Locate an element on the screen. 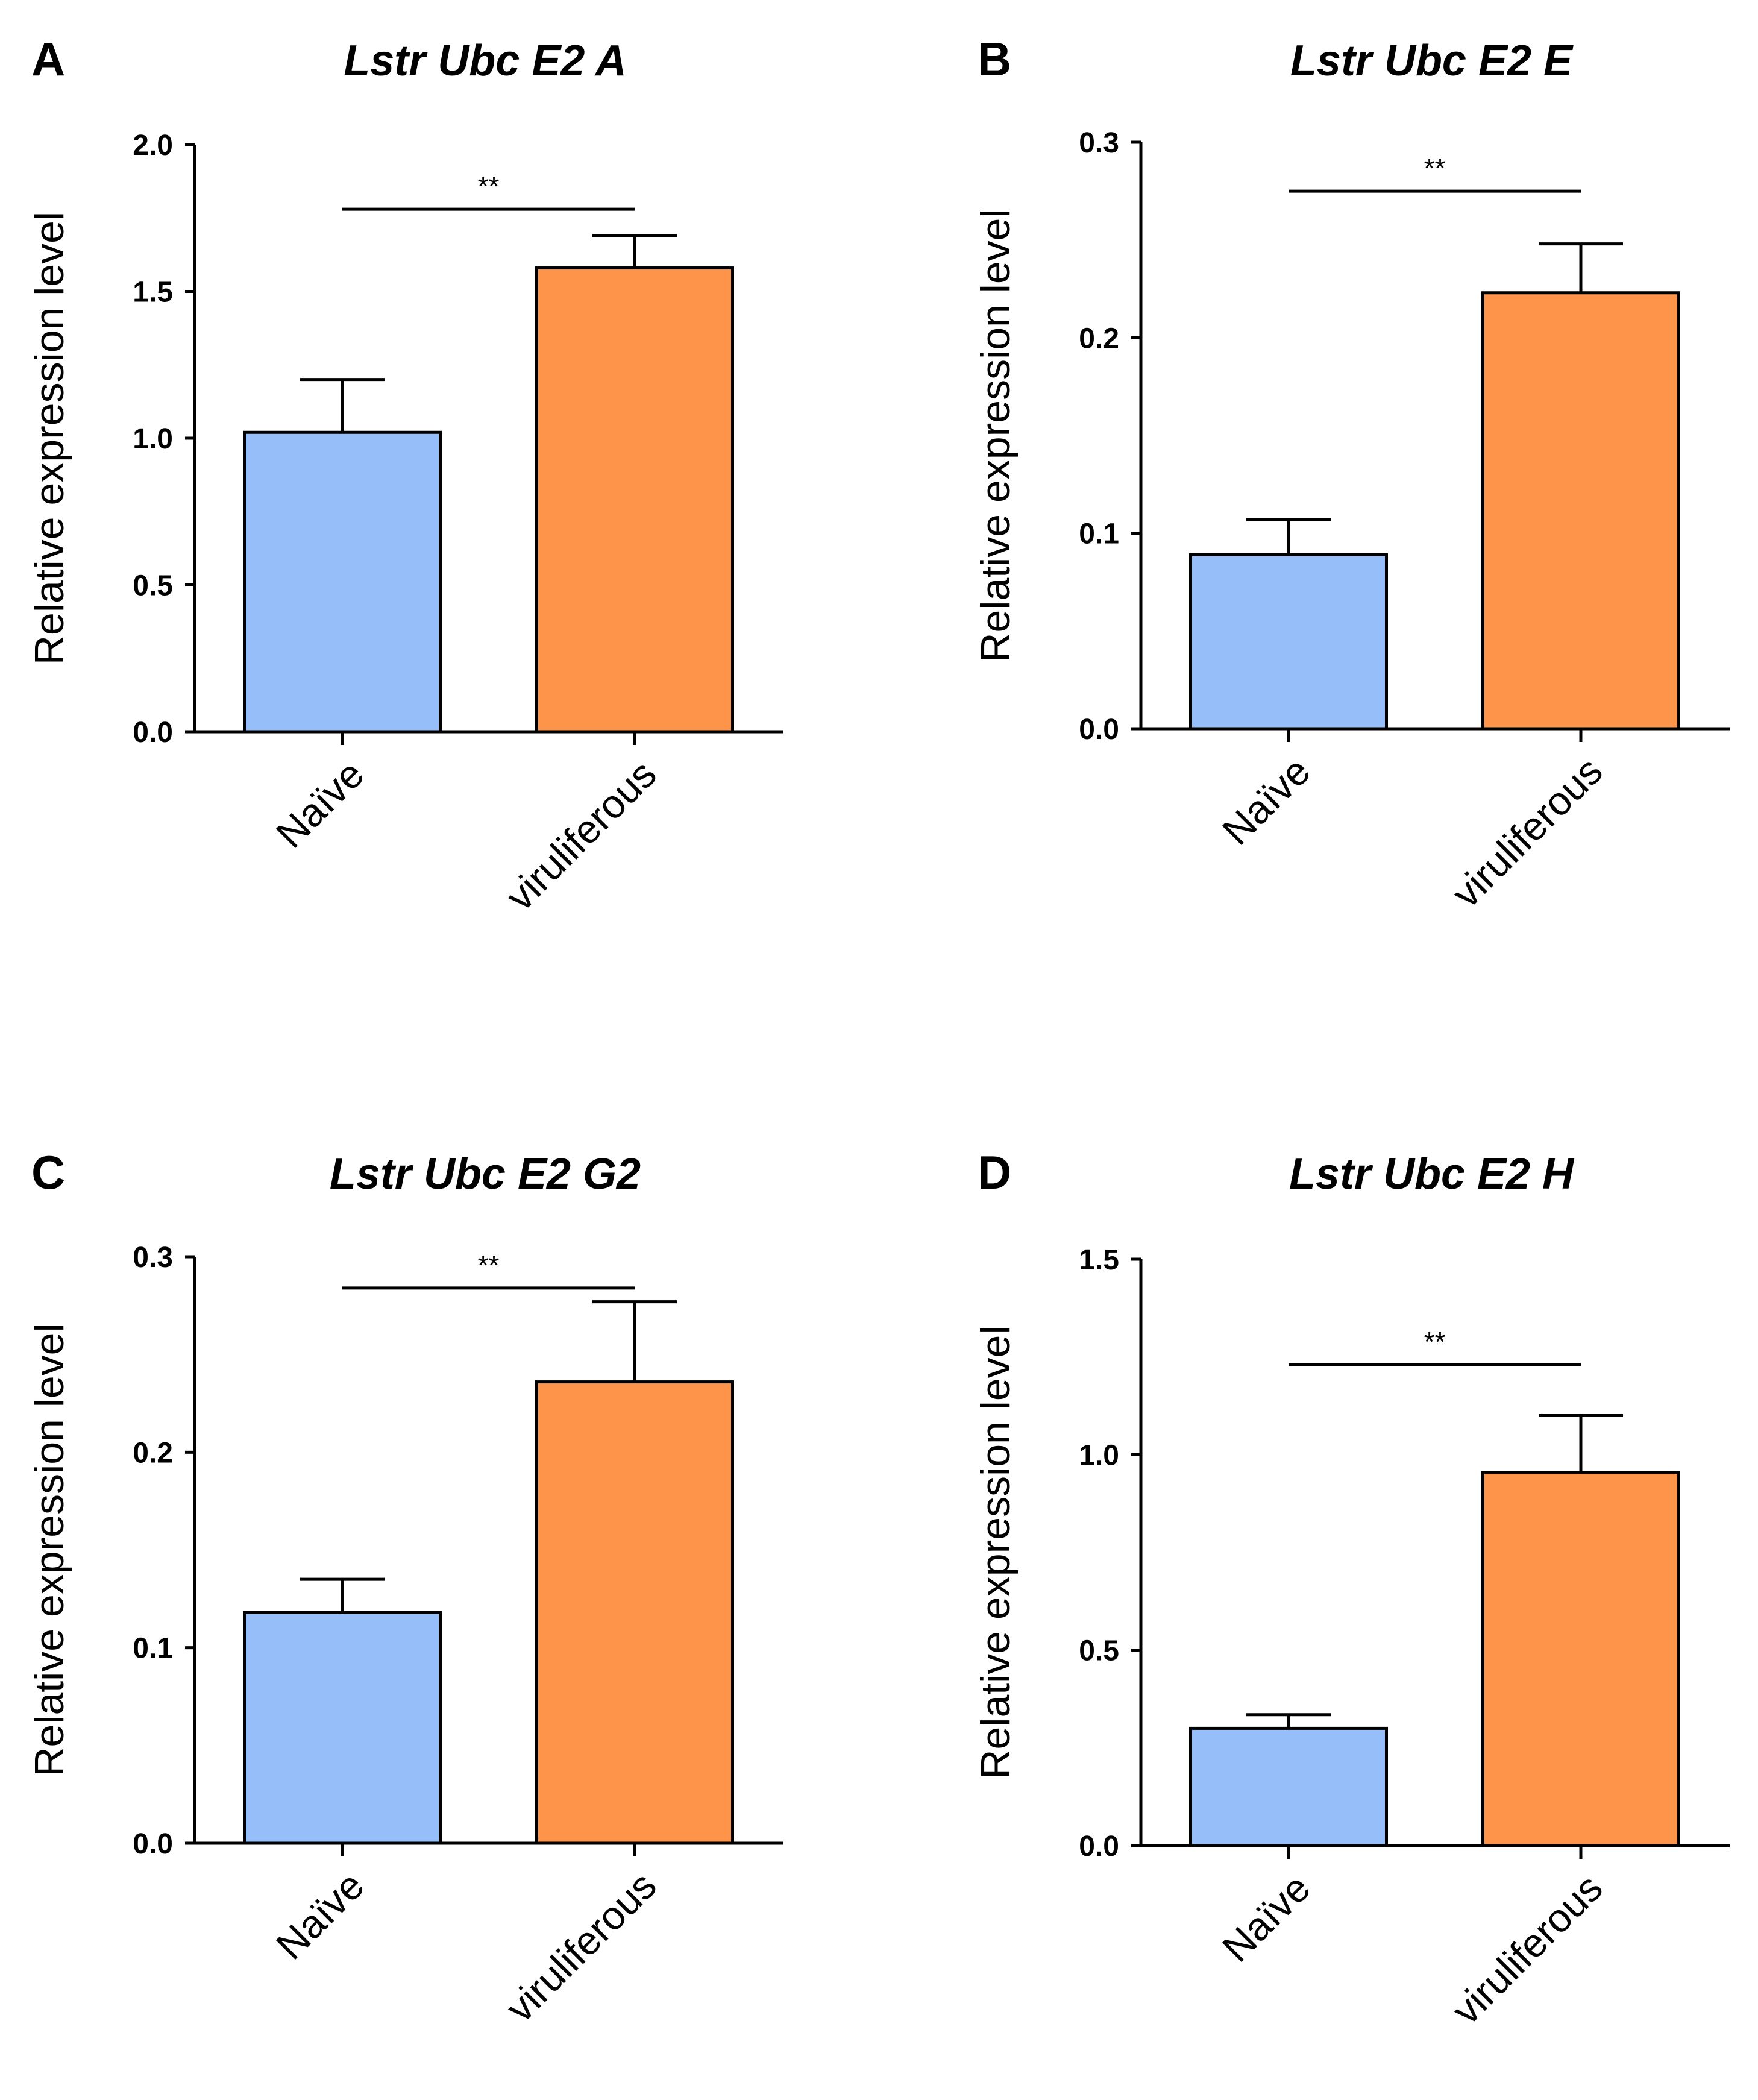 The image size is (1758, 2100). chart-title: Lstr Ubc E2 E is located at coordinates (1432, 61).